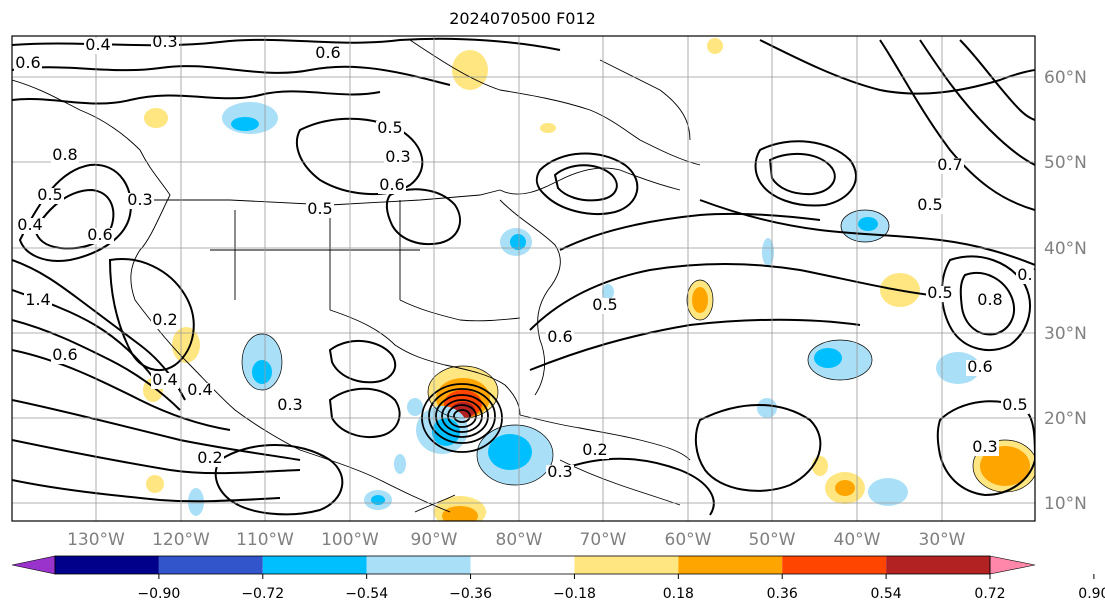  What do you see at coordinates (1065, 249) in the screenshot?
I see `latitude-label: 40°N` at bounding box center [1065, 249].